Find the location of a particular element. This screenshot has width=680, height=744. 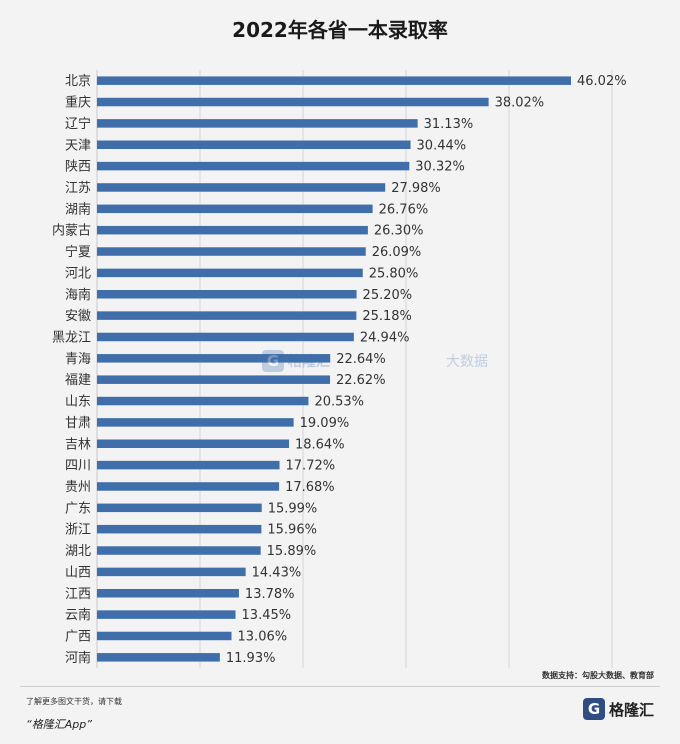

data-label: 20.53% is located at coordinates (339, 402).